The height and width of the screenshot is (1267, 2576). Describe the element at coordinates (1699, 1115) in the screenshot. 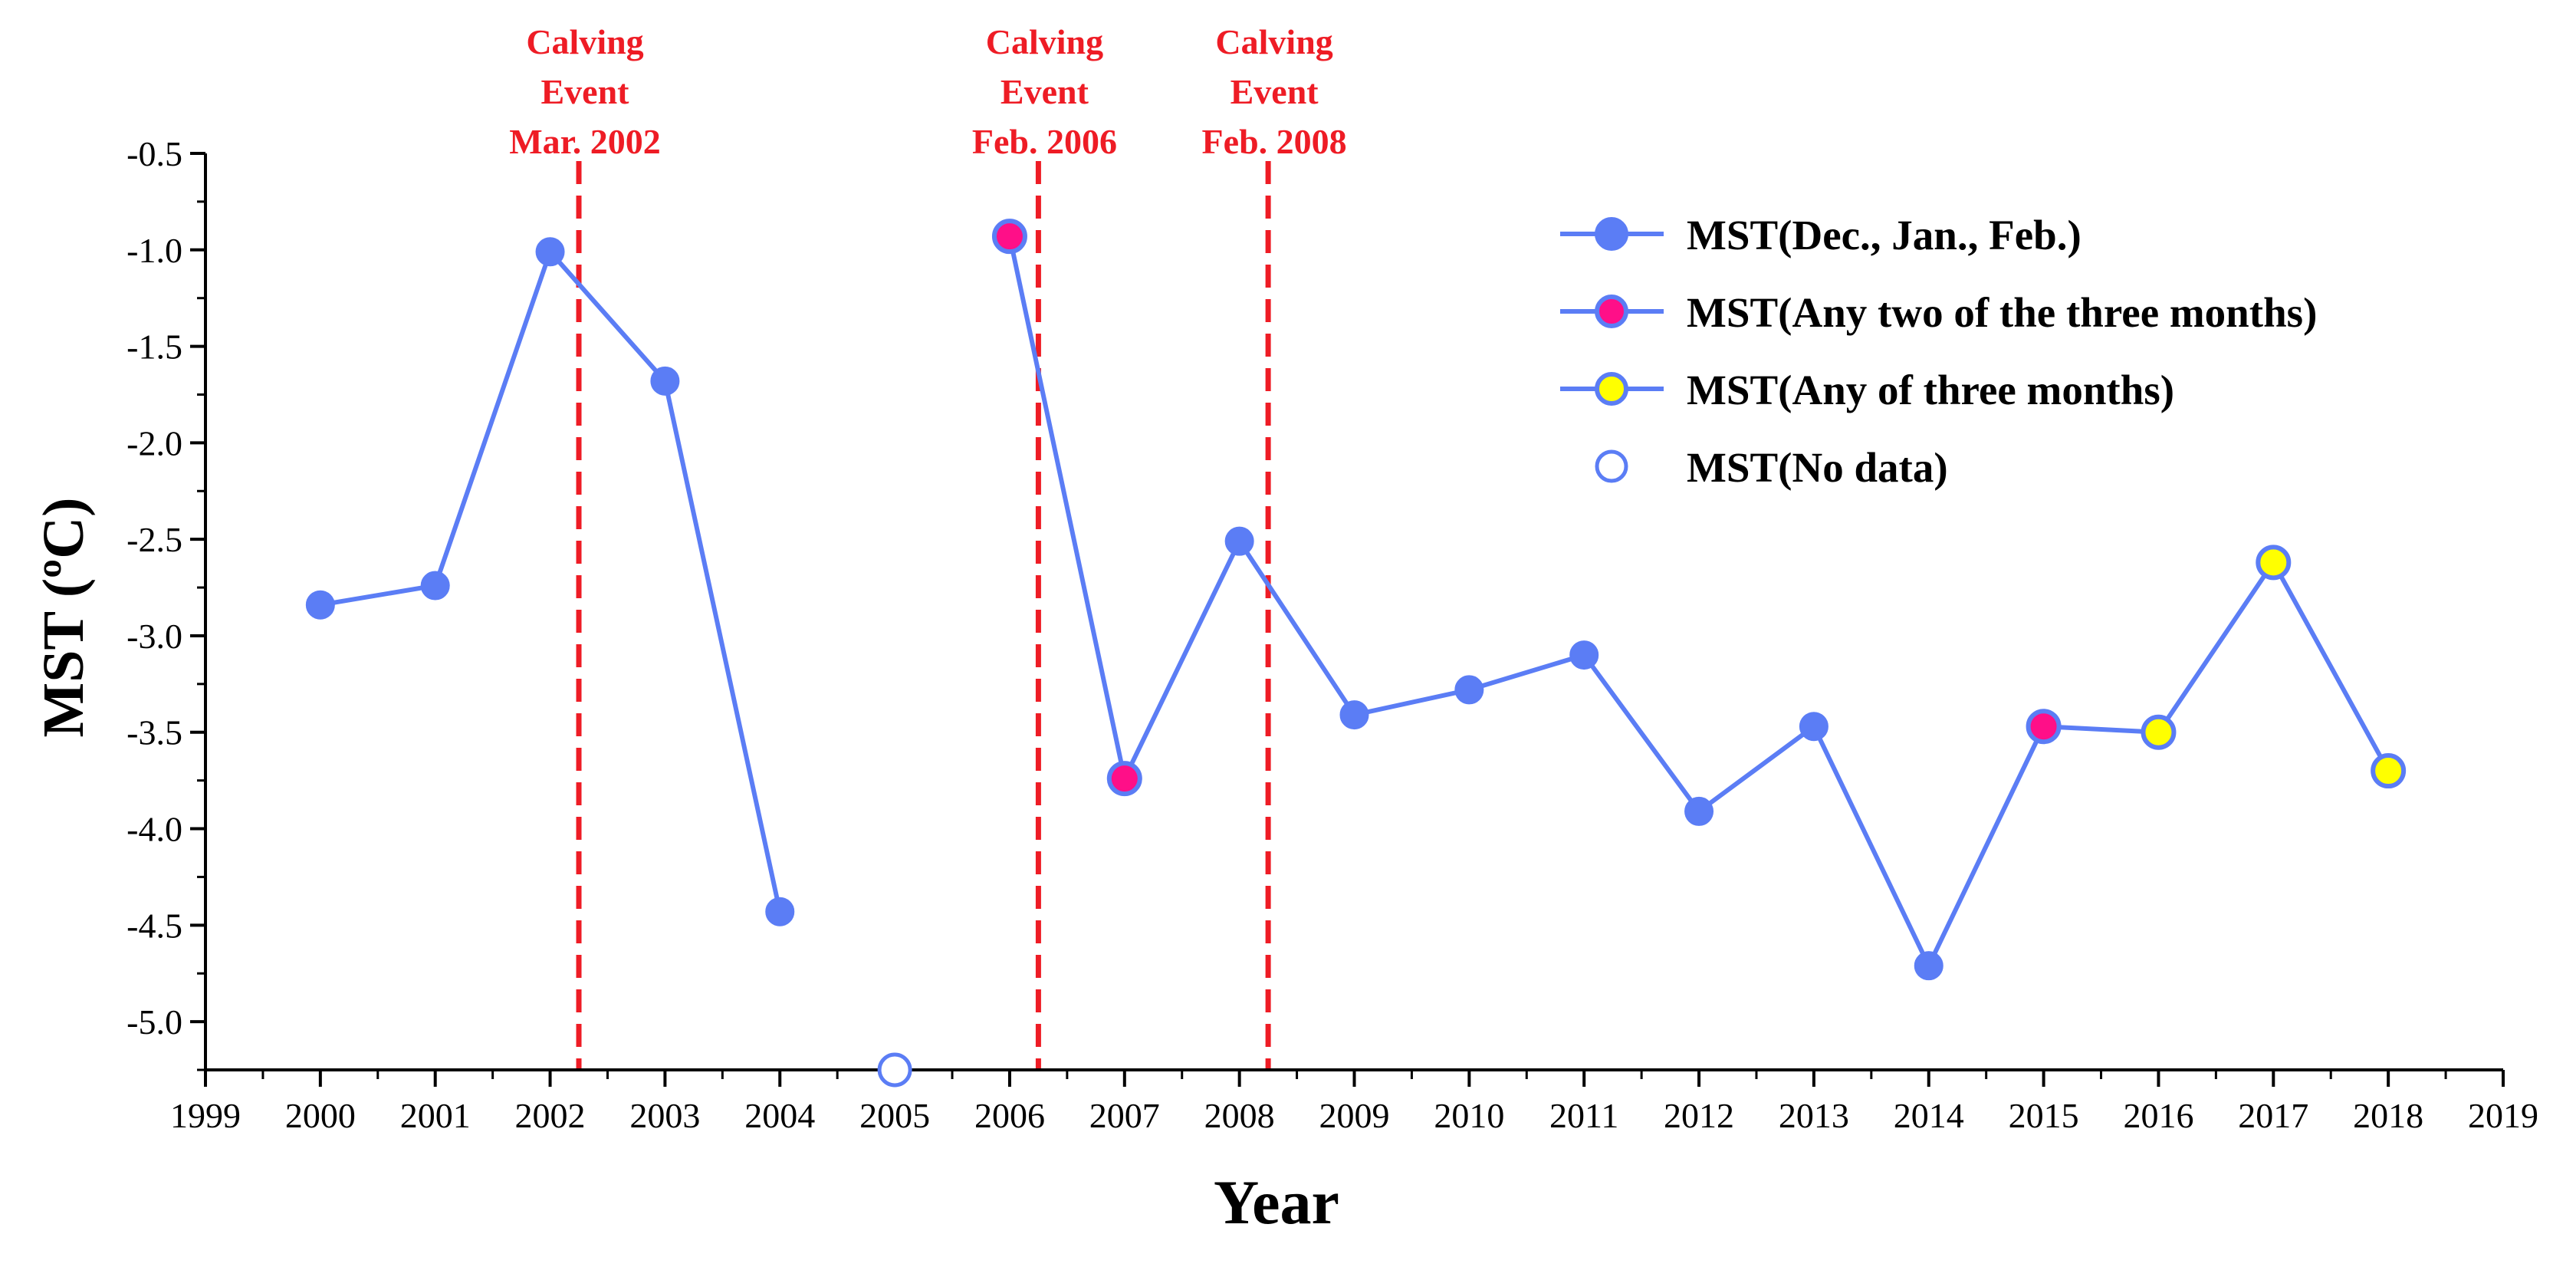

I see `x-tick-label: 2012` at that location.